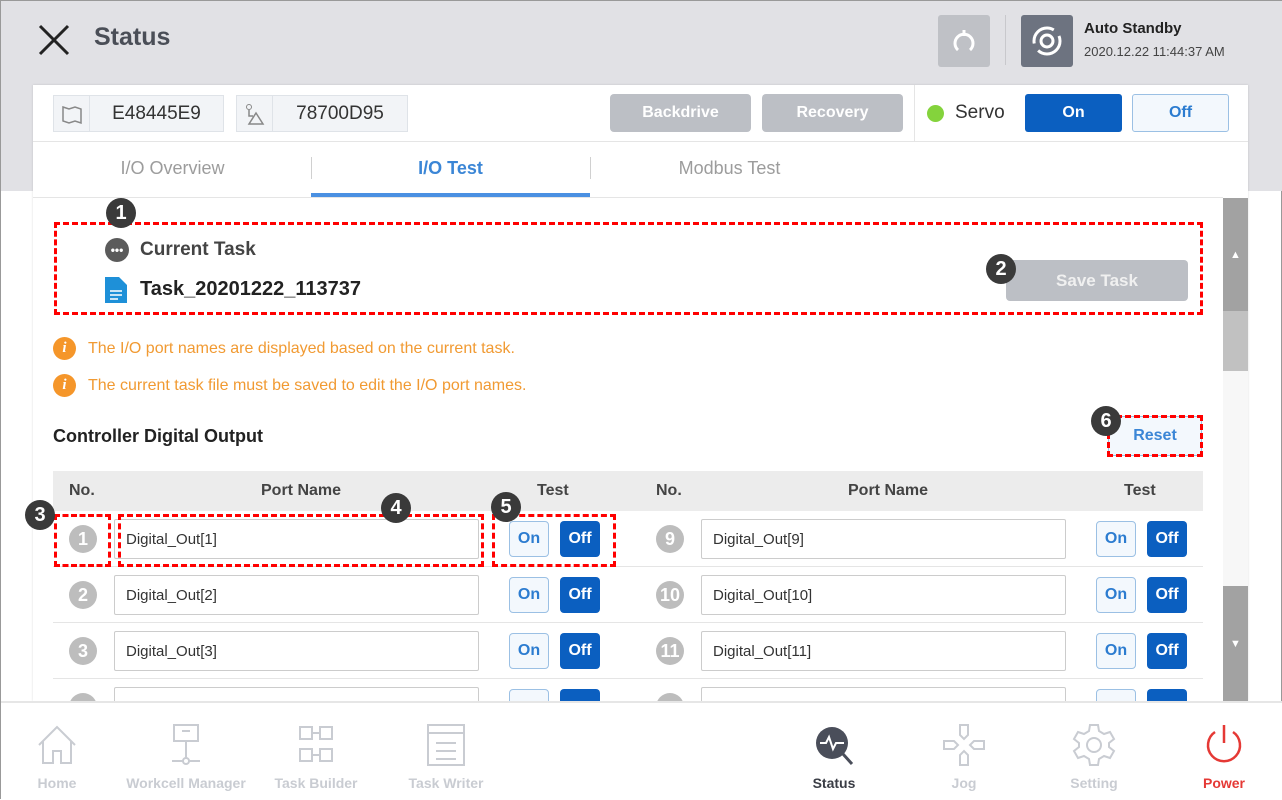 The image size is (1282, 800). I want to click on robot-id: 78700D95, so click(322, 113).